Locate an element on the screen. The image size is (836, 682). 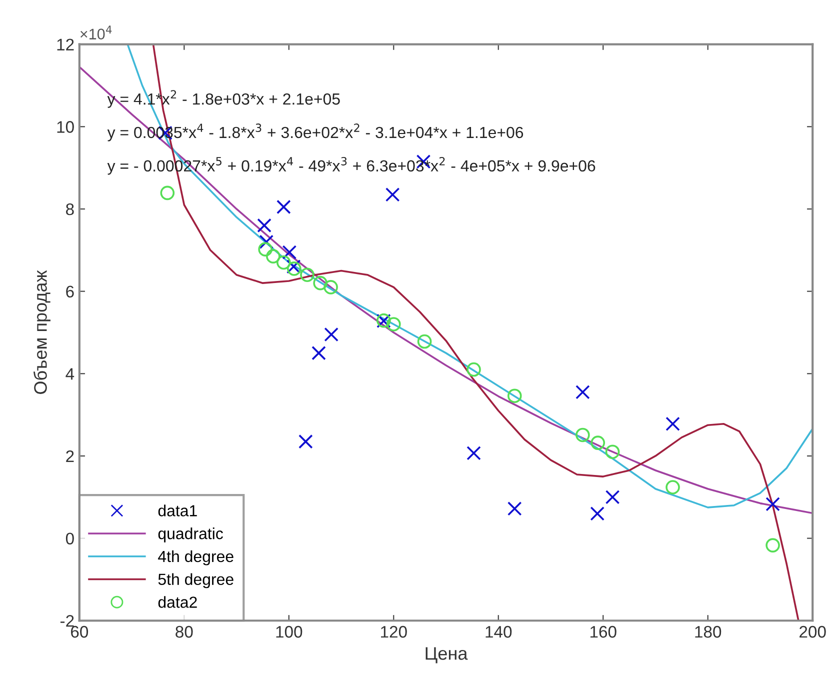
x-tick-label: 140 is located at coordinates (499, 632).